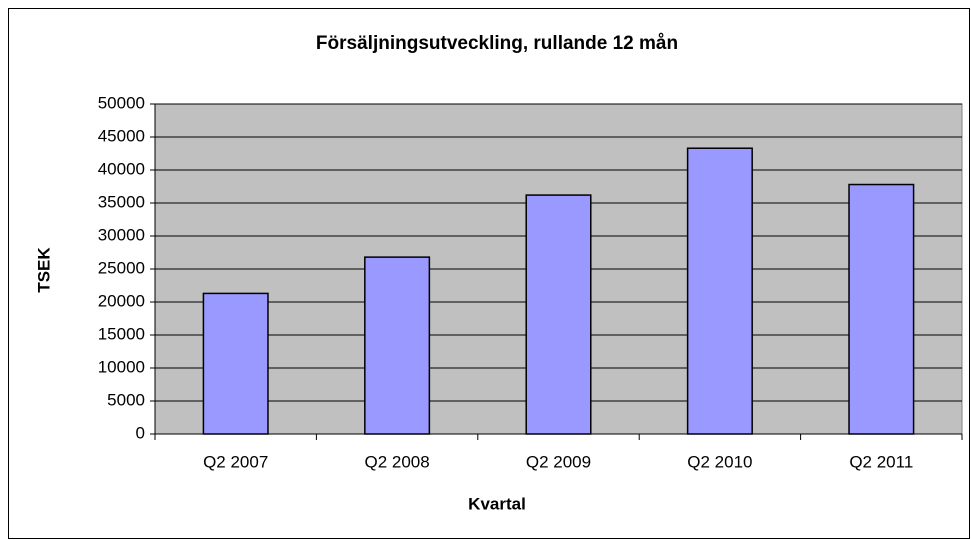 The image size is (971, 540). I want to click on y-tick-label: 15000, so click(121, 333).